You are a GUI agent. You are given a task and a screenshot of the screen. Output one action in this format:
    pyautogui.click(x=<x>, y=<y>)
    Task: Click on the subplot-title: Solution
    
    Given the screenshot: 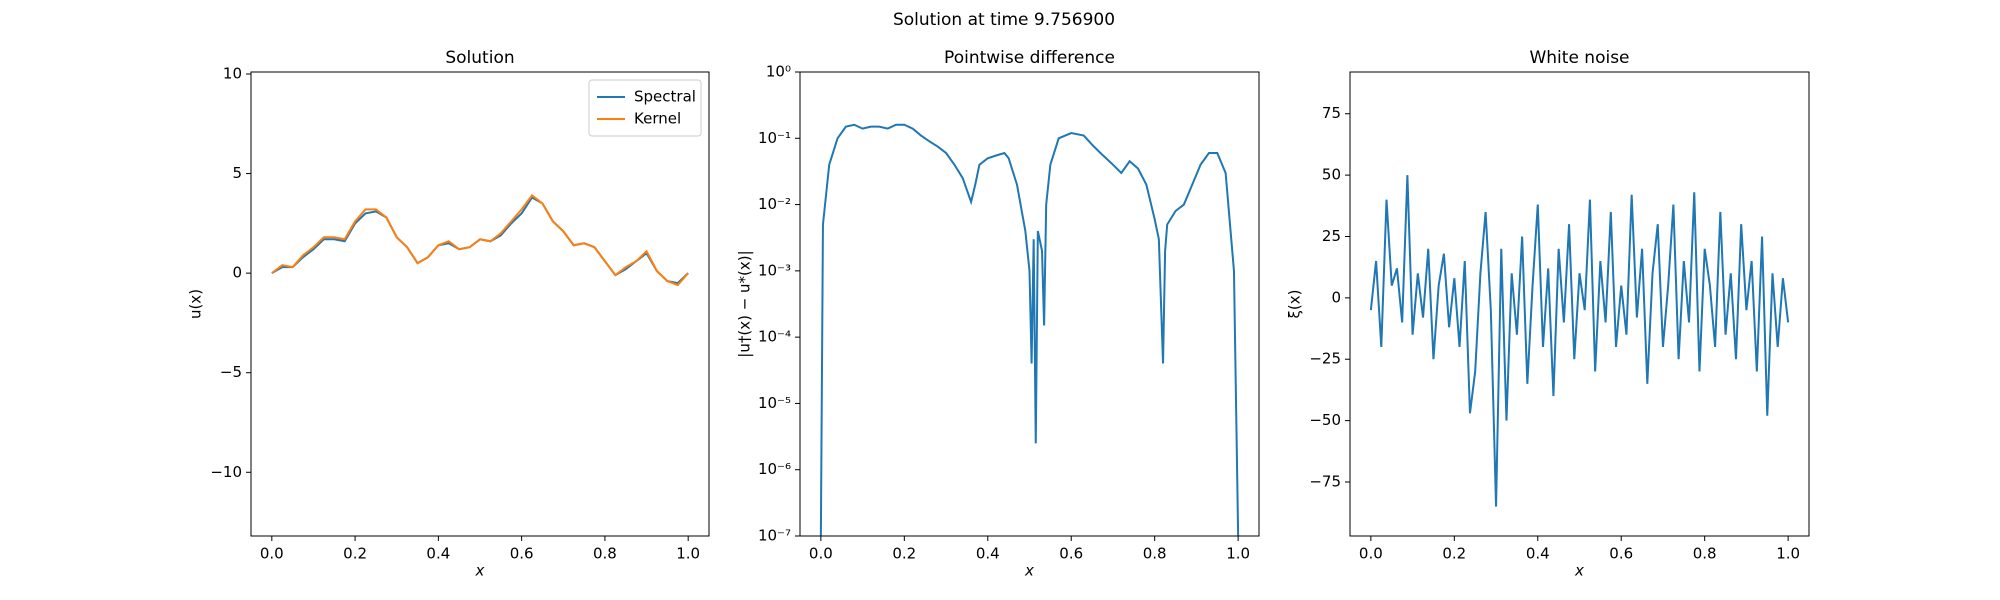 What is the action you would take?
    pyautogui.click(x=479, y=58)
    